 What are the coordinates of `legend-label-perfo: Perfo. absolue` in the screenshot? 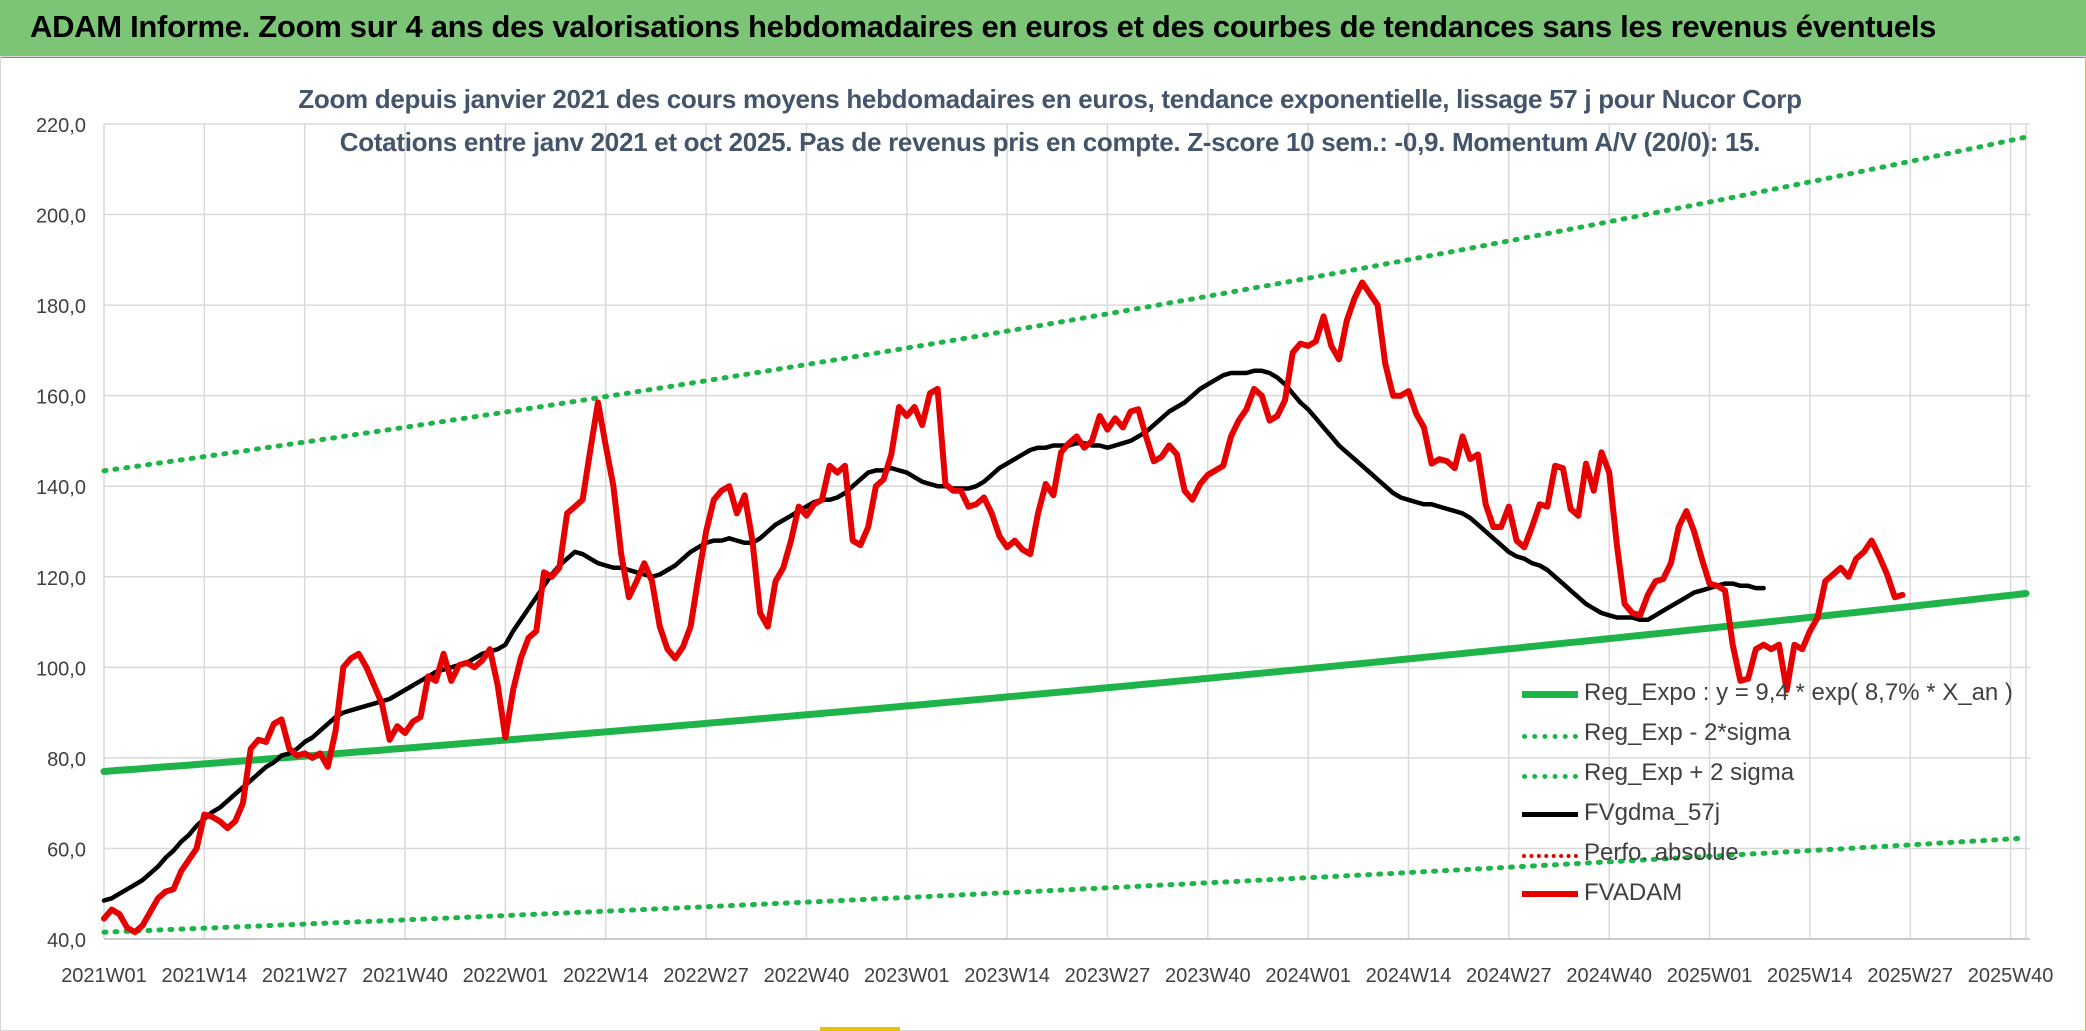 It's located at (1661, 852).